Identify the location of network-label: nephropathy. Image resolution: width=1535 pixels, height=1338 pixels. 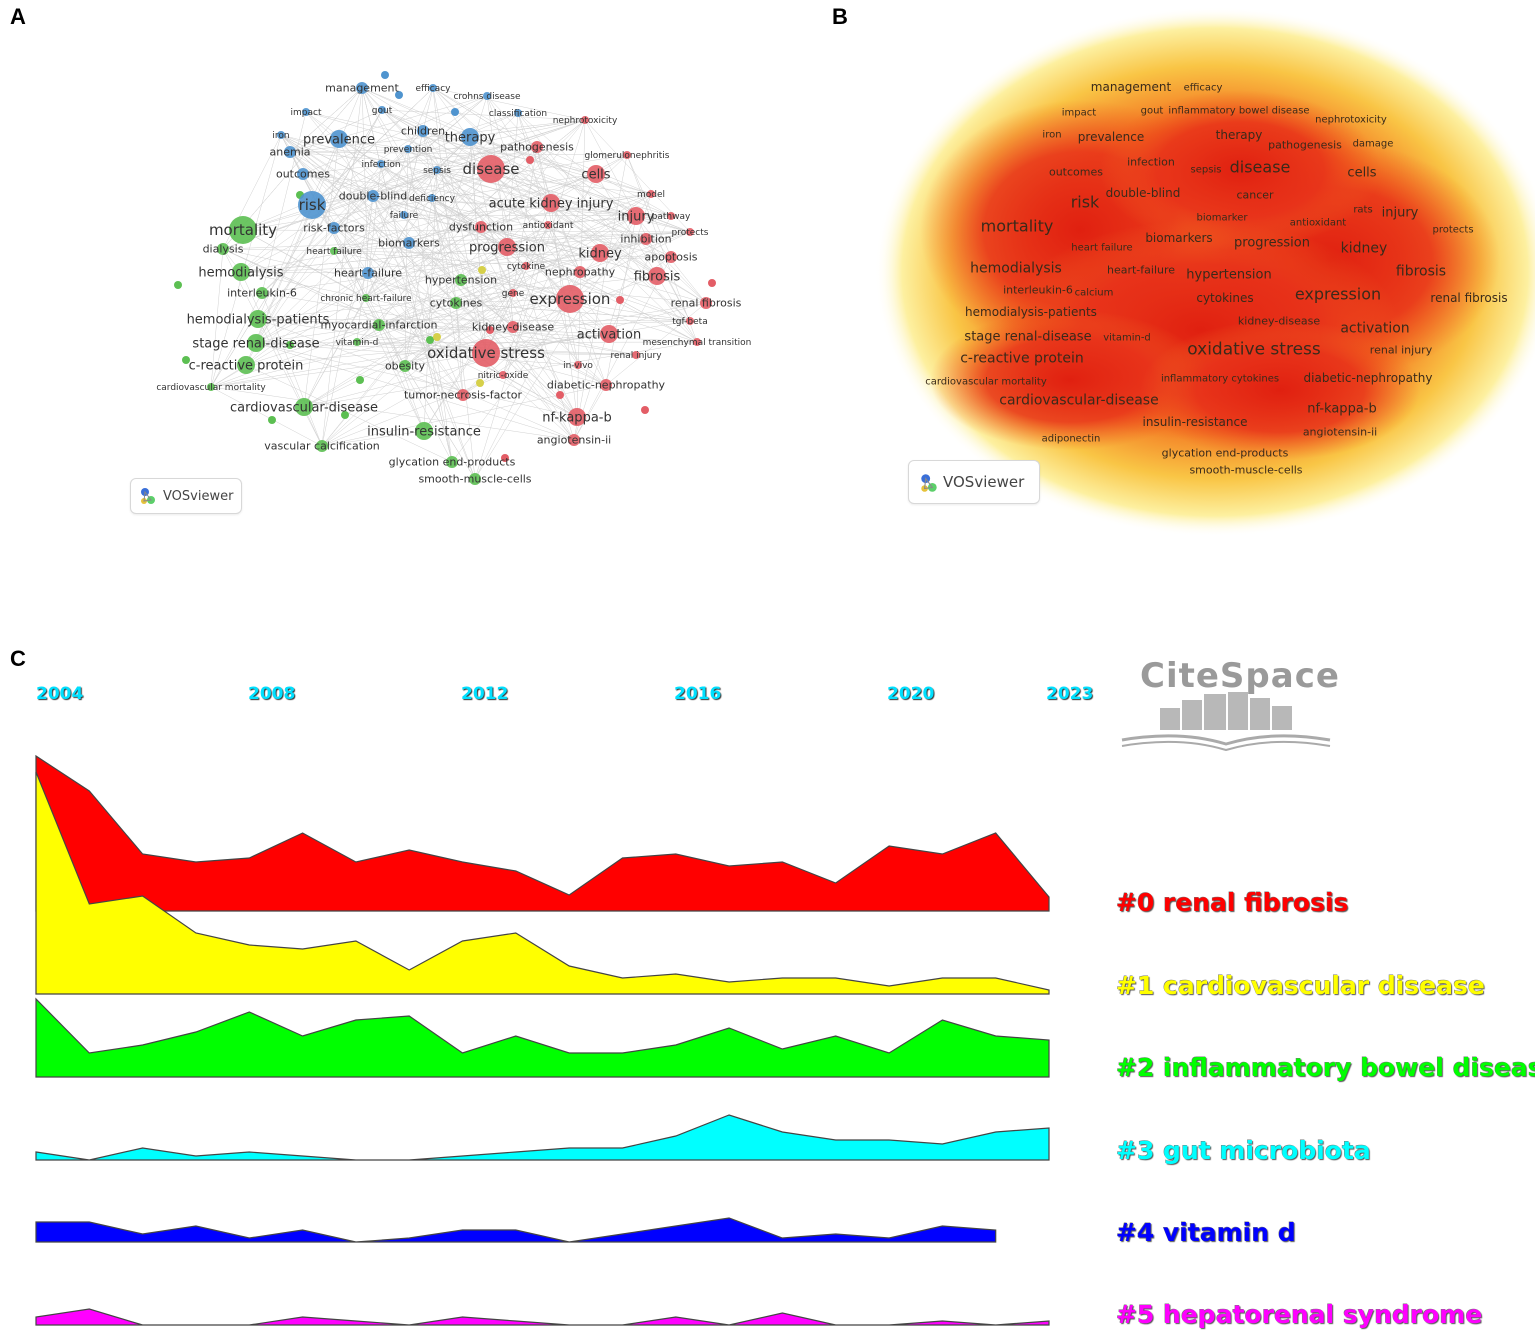
(580, 272).